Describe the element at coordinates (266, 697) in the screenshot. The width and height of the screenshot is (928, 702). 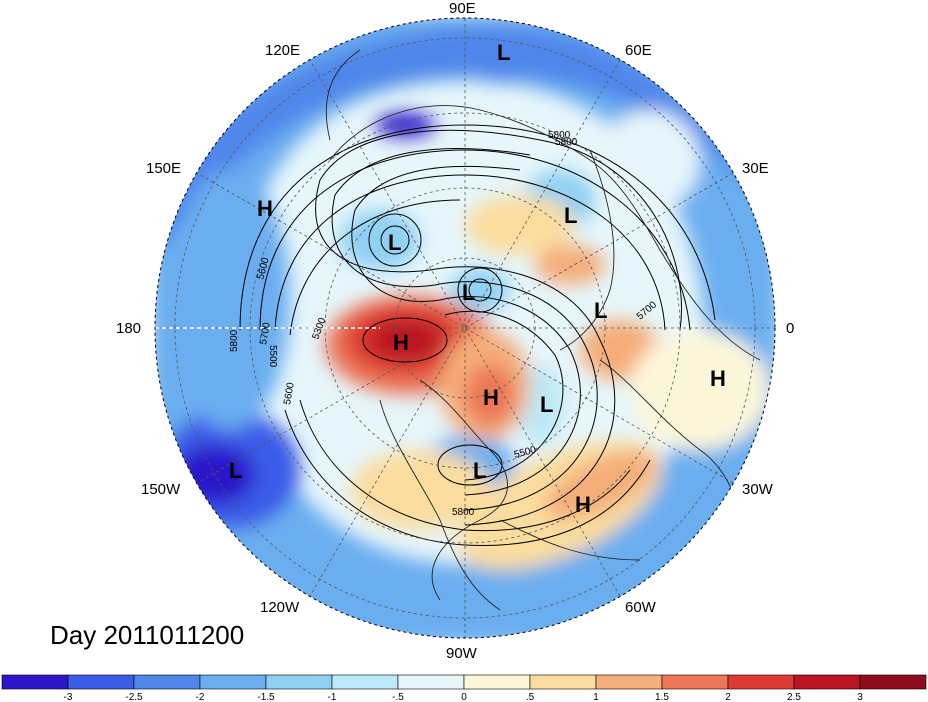
I see `colorbar-tick-label: -1.5` at that location.